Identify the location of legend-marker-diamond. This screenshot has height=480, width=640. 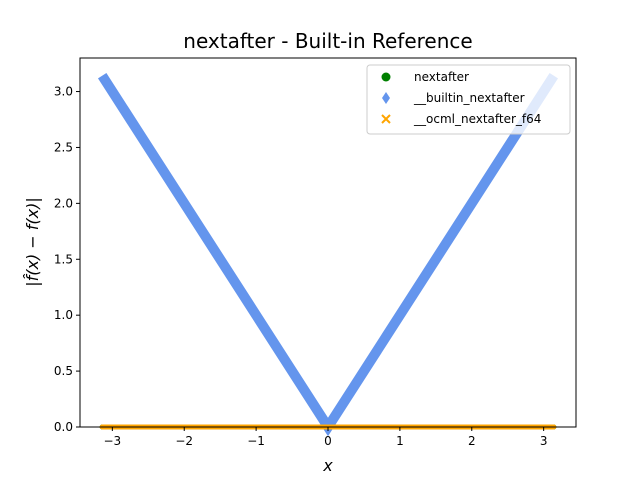
(386, 98).